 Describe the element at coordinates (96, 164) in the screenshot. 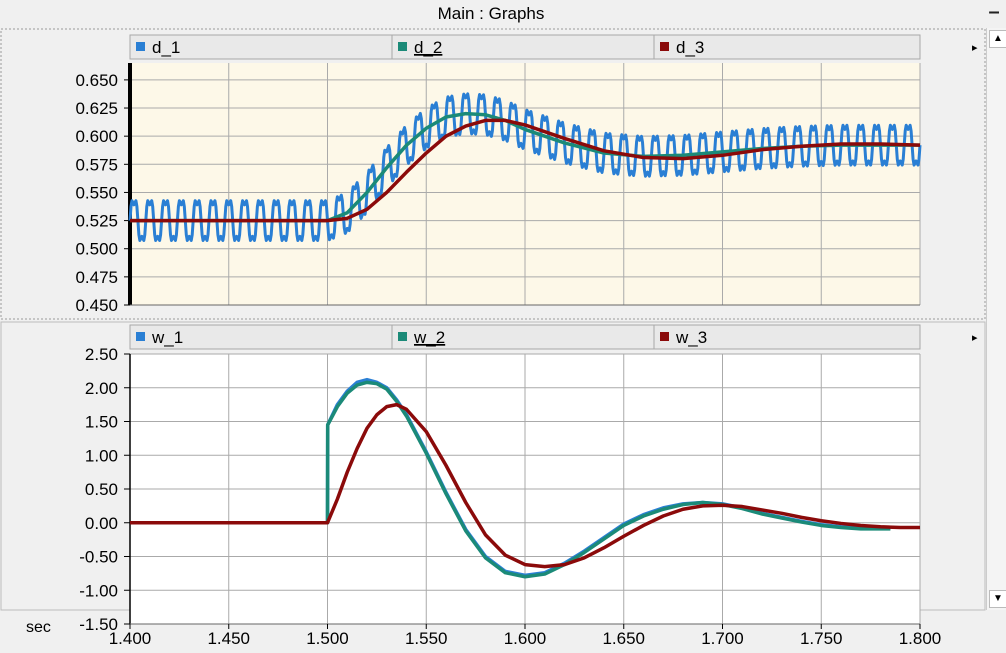

I see `y-tick-label: 0.575` at that location.